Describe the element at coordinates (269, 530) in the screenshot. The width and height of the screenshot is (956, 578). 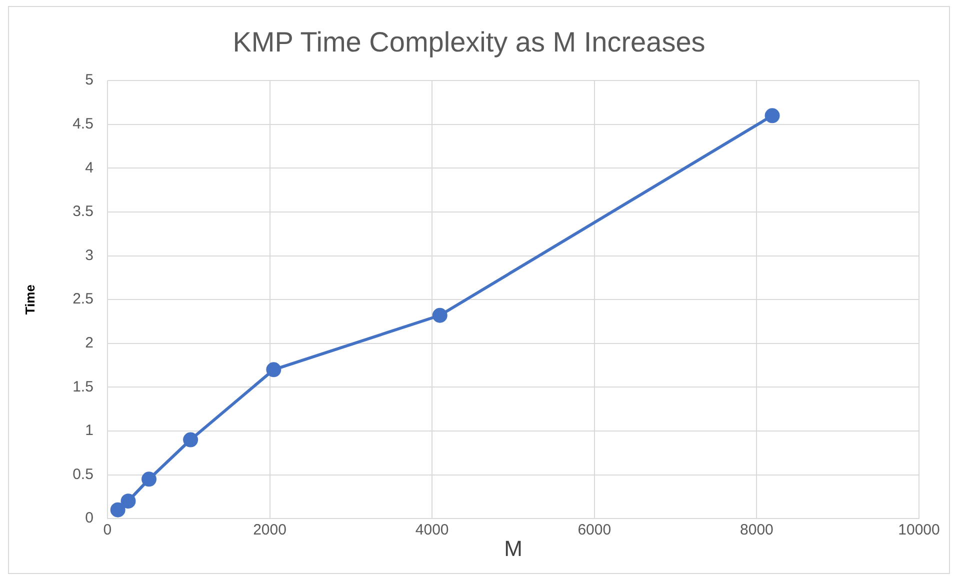
I see `x-tick-label: 2000` at that location.